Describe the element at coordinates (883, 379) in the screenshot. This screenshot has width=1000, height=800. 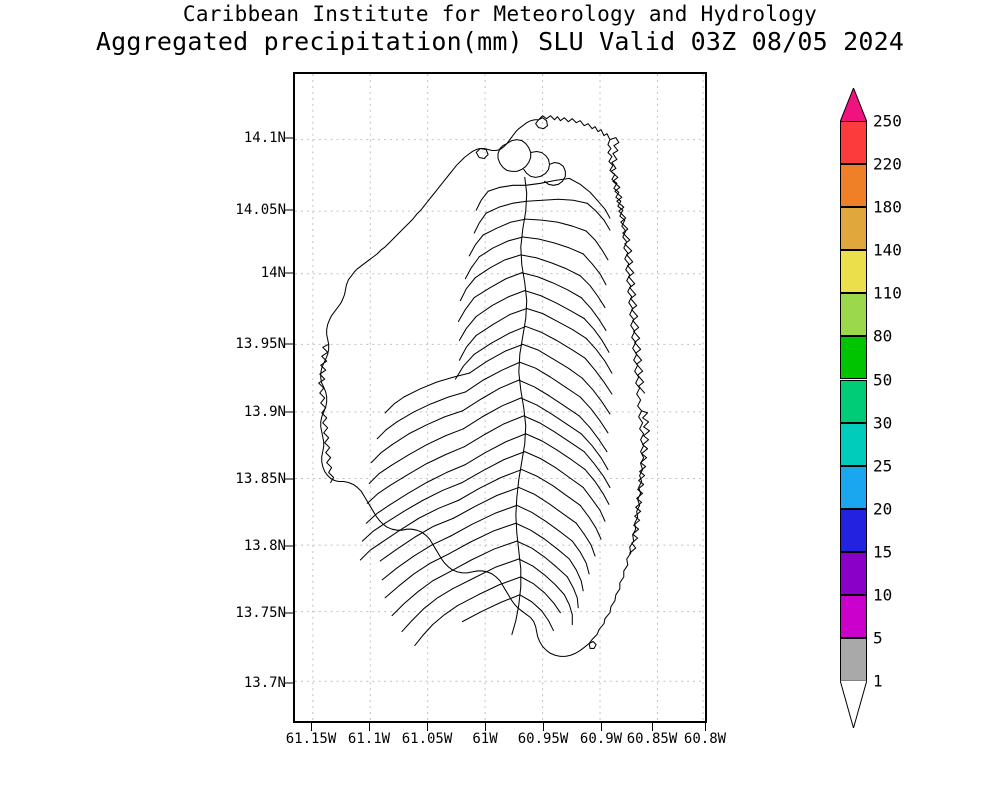
I see `colorbar-label: 50` at that location.